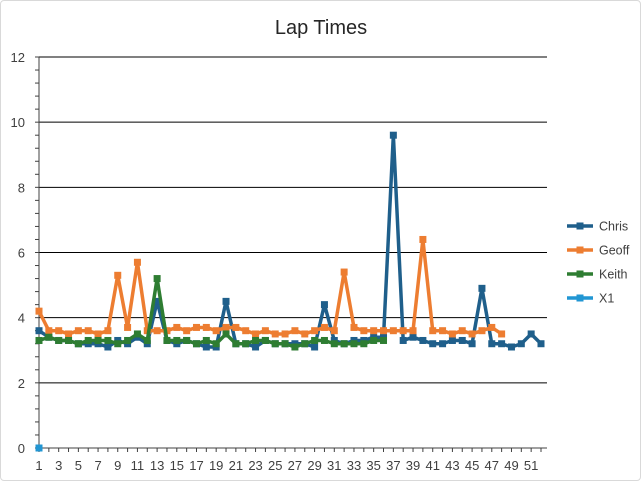 Image resolution: width=641 pixels, height=485 pixels. What do you see at coordinates (138, 465) in the screenshot?
I see `x-tick-label: 11` at bounding box center [138, 465].